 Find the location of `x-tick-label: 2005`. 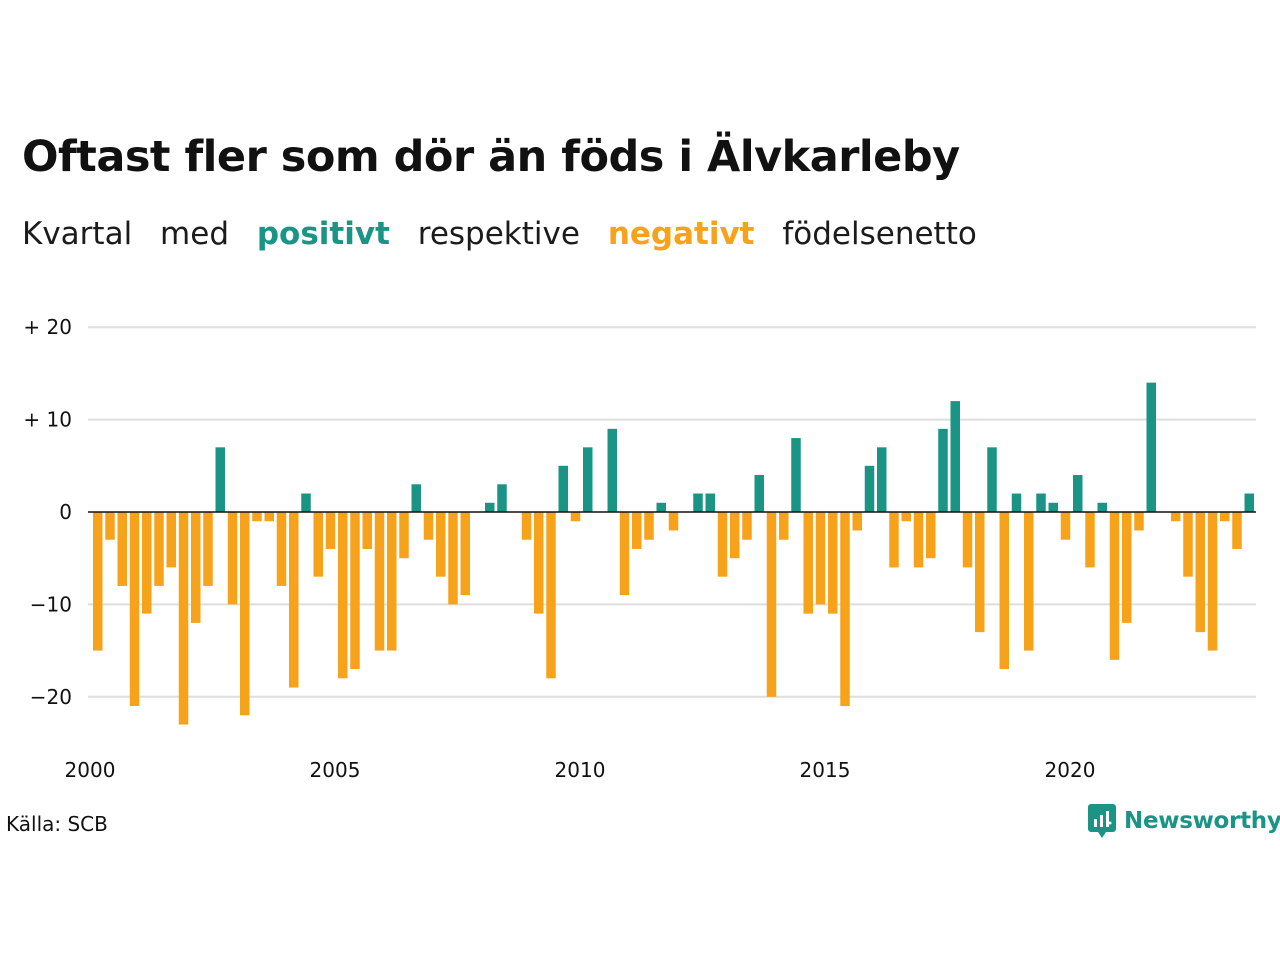

x-tick-label: 2005 is located at coordinates (335, 770).